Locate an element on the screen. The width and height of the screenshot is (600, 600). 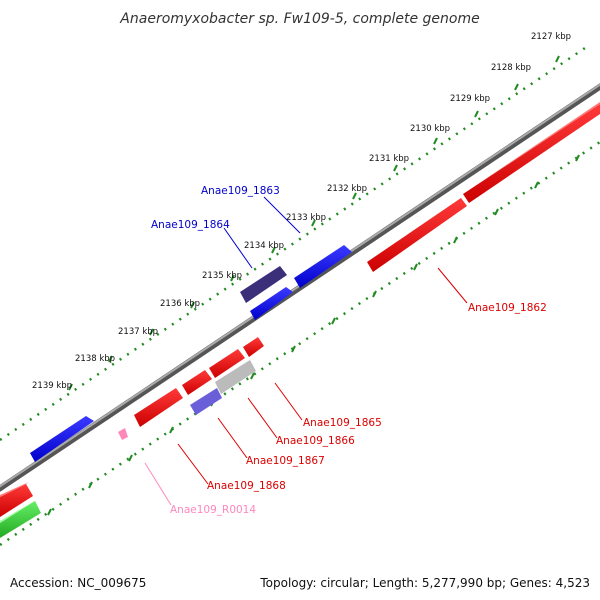
tick-label-2135: 2135 kbp is located at coordinates (222, 276).